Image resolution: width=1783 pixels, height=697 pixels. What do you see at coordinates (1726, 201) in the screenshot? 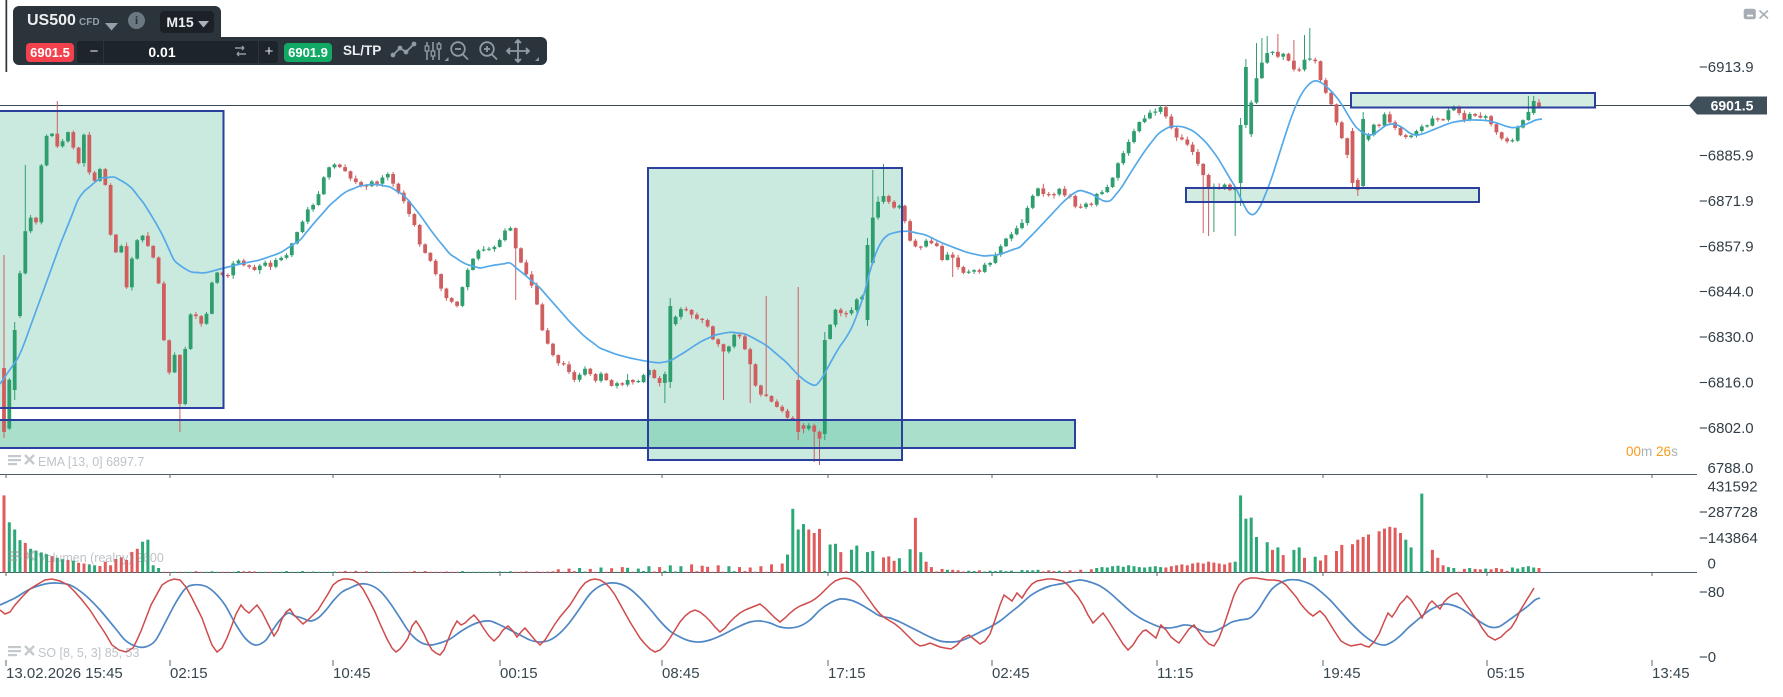
I see `svg-text: −6871.9` at bounding box center [1726, 201].